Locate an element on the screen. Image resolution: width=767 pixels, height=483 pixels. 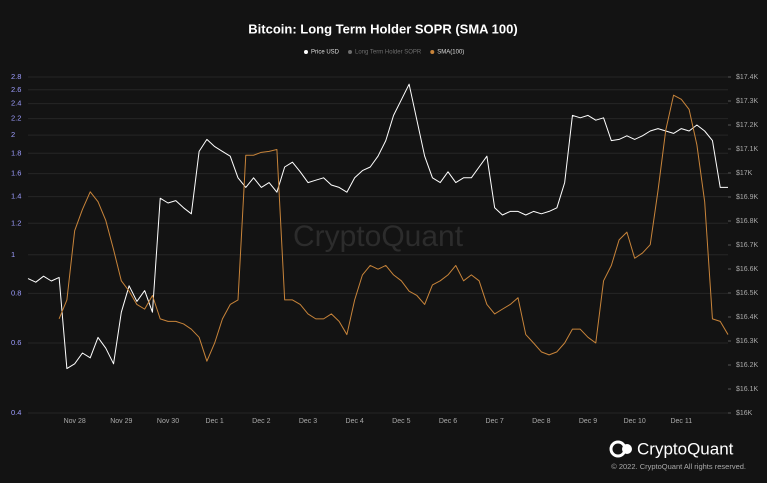
y-tick-label: 2 is located at coordinates (13, 134).